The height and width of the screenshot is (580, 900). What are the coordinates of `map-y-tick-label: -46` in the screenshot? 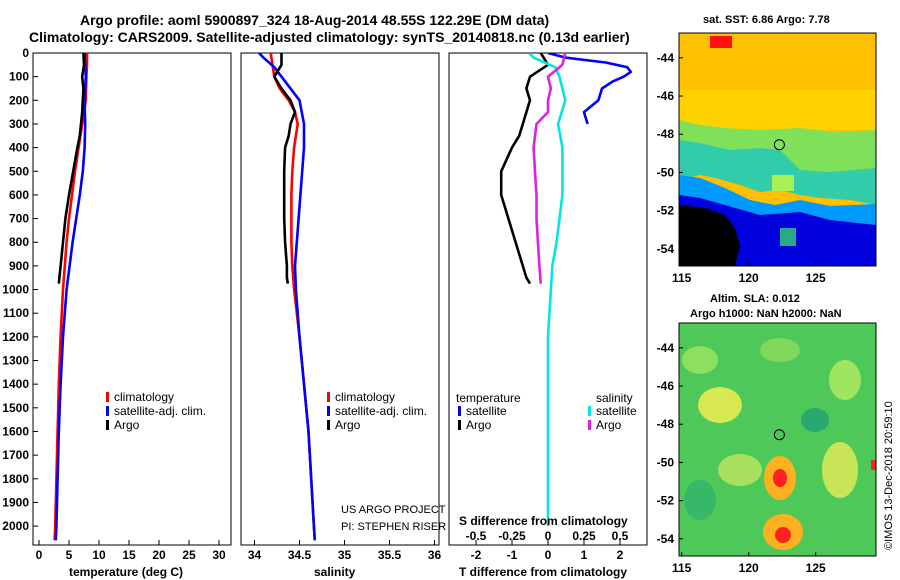 It's located at (666, 96).